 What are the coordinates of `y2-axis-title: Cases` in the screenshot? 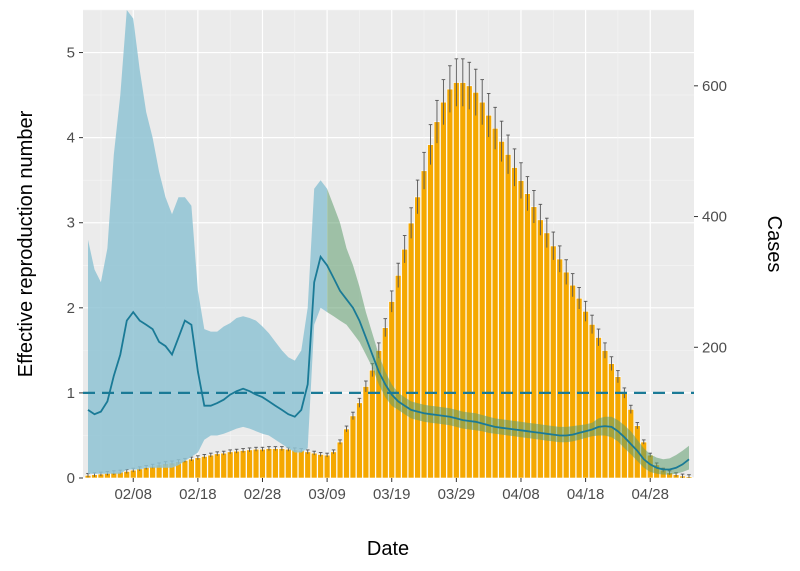 It's located at (774, 244).